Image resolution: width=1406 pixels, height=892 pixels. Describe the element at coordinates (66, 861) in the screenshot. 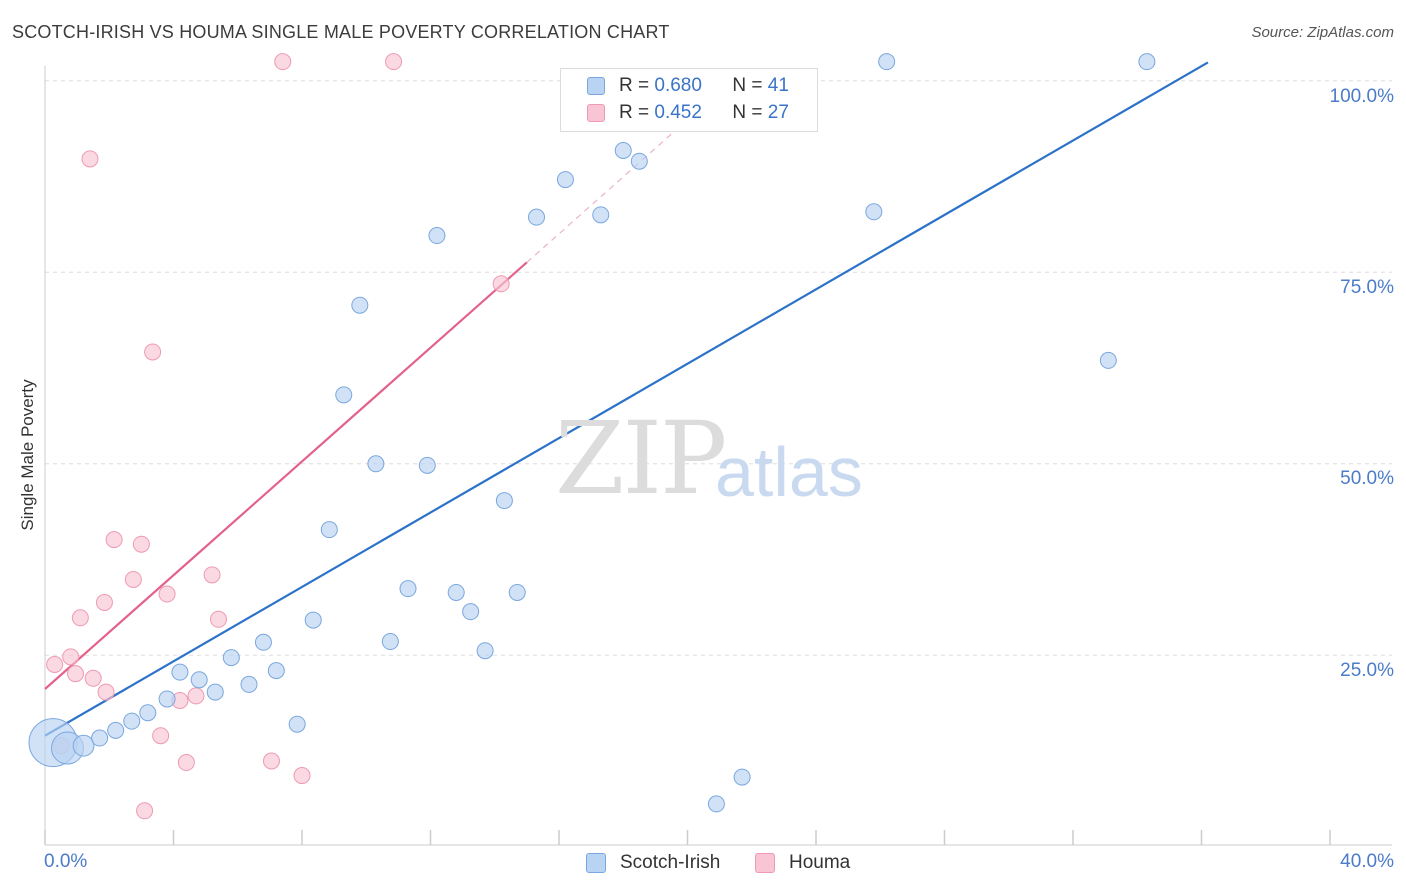

I see `x-tick-label-min: 0.0%` at that location.